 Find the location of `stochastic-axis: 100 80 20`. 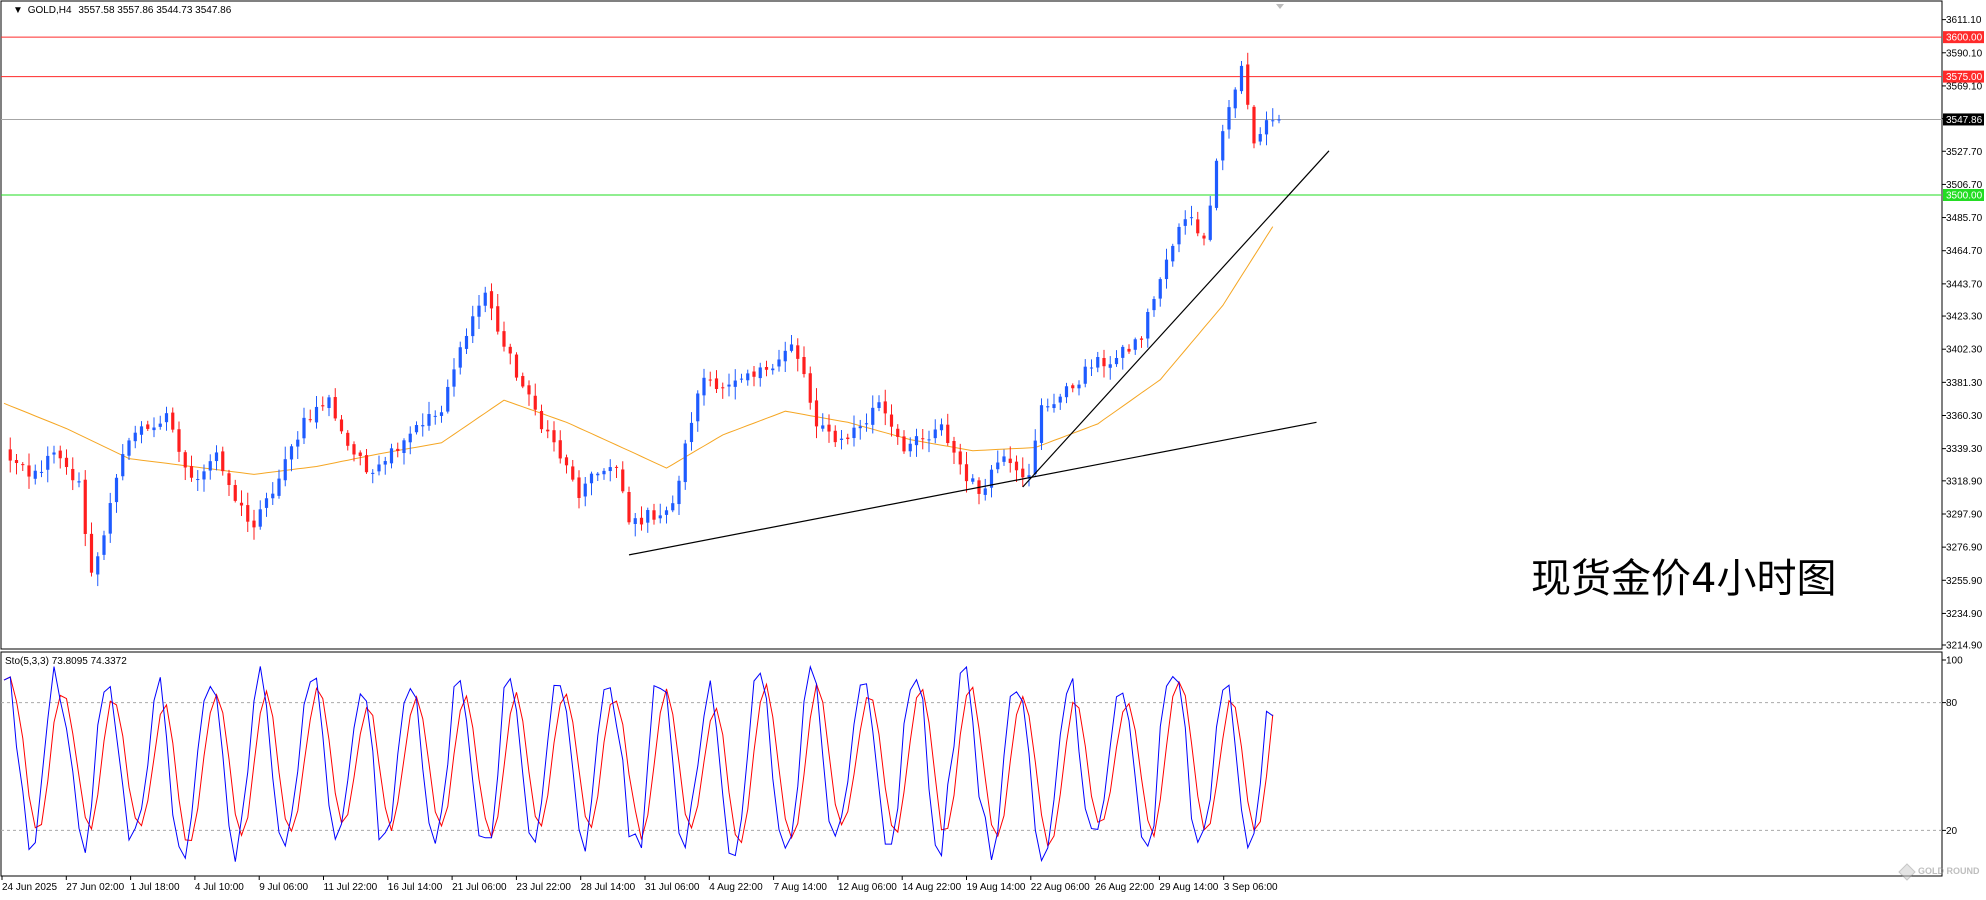

stochastic-axis: 100 80 20 is located at coordinates (1952, 746).